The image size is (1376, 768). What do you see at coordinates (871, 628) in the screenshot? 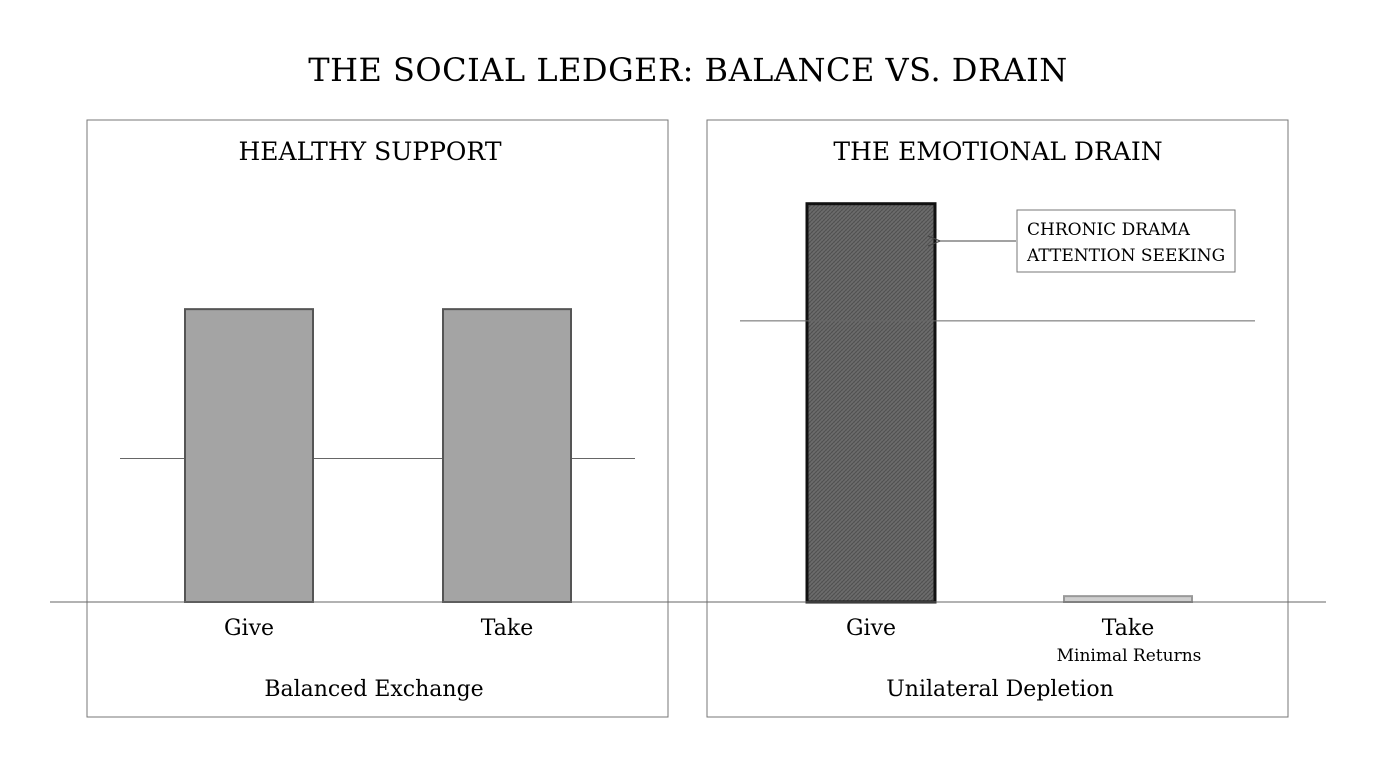
I see `category-label-give-emotional-drain: Give` at bounding box center [871, 628].